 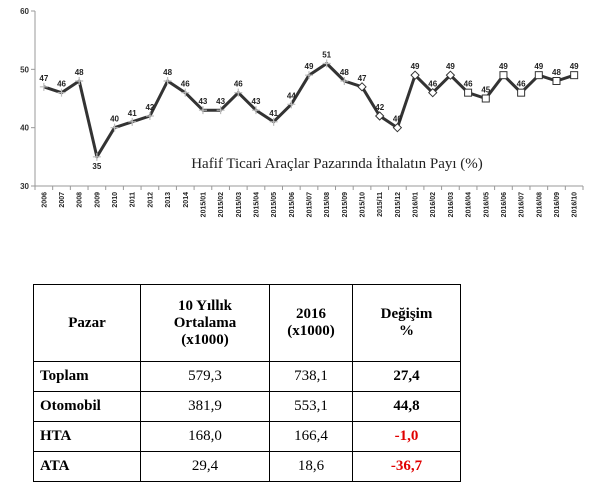 What do you see at coordinates (115, 200) in the screenshot?
I see `x-tick-label: 2010` at bounding box center [115, 200].